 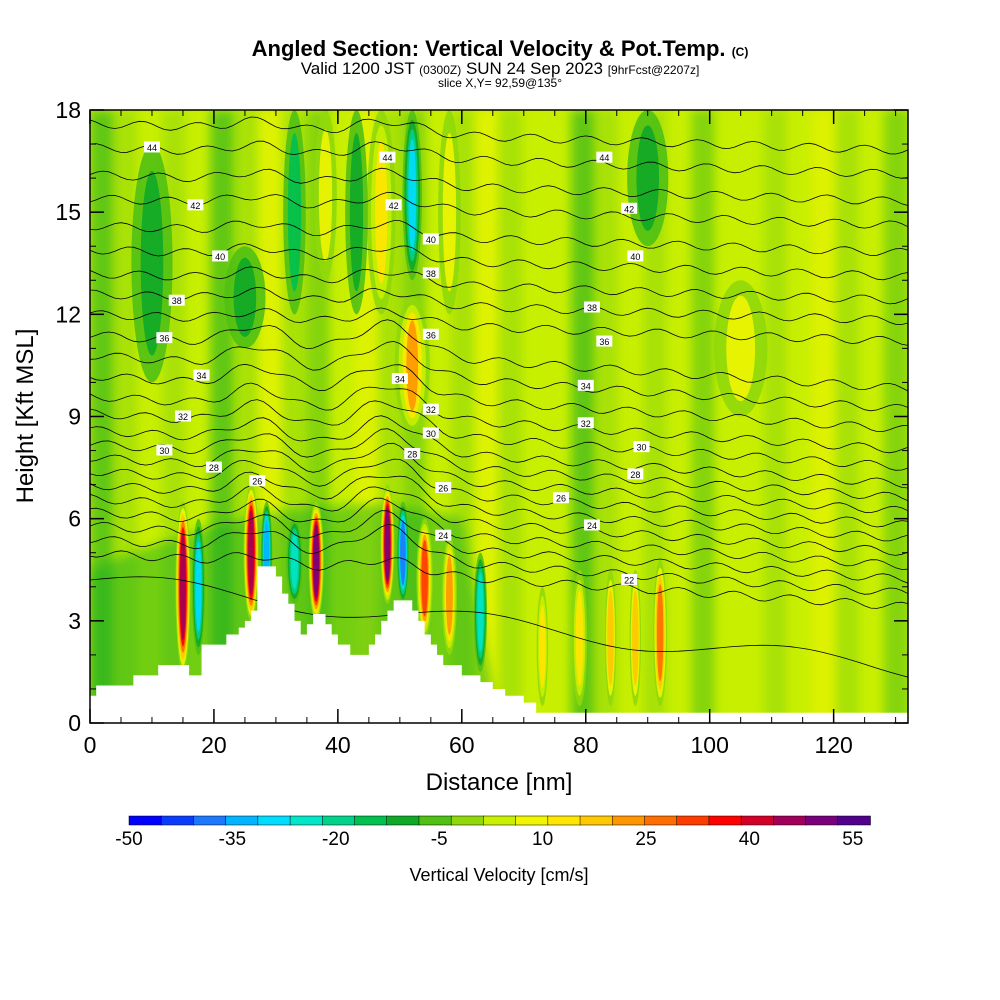 What do you see at coordinates (74, 621) in the screenshot?
I see `y-tick-label: 3` at bounding box center [74, 621].